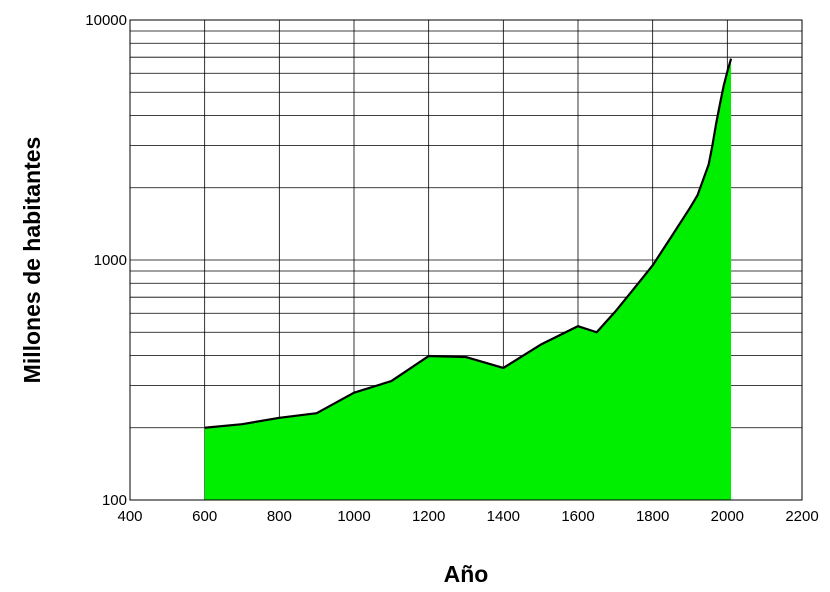  Describe the element at coordinates (652, 516) in the screenshot. I see `x-tick-label: 1800` at that location.